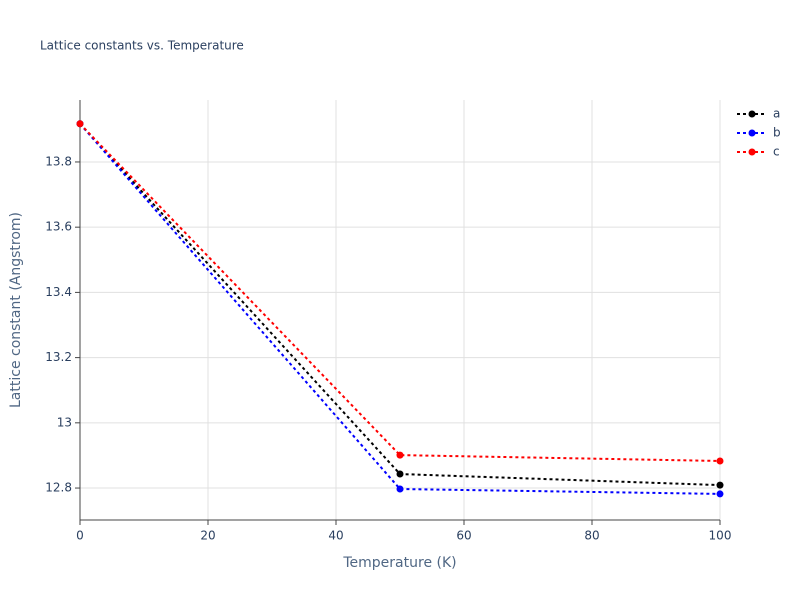 This screenshot has width=800, height=600. I want to click on x-tick-label: 20, so click(207, 536).